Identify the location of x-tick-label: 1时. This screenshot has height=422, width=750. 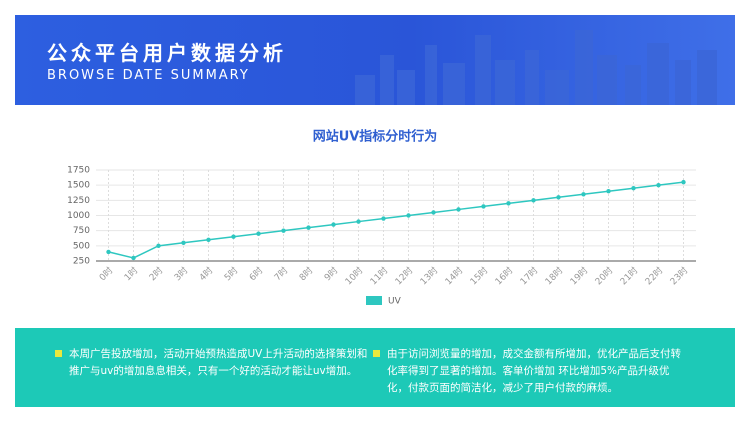
(130, 273).